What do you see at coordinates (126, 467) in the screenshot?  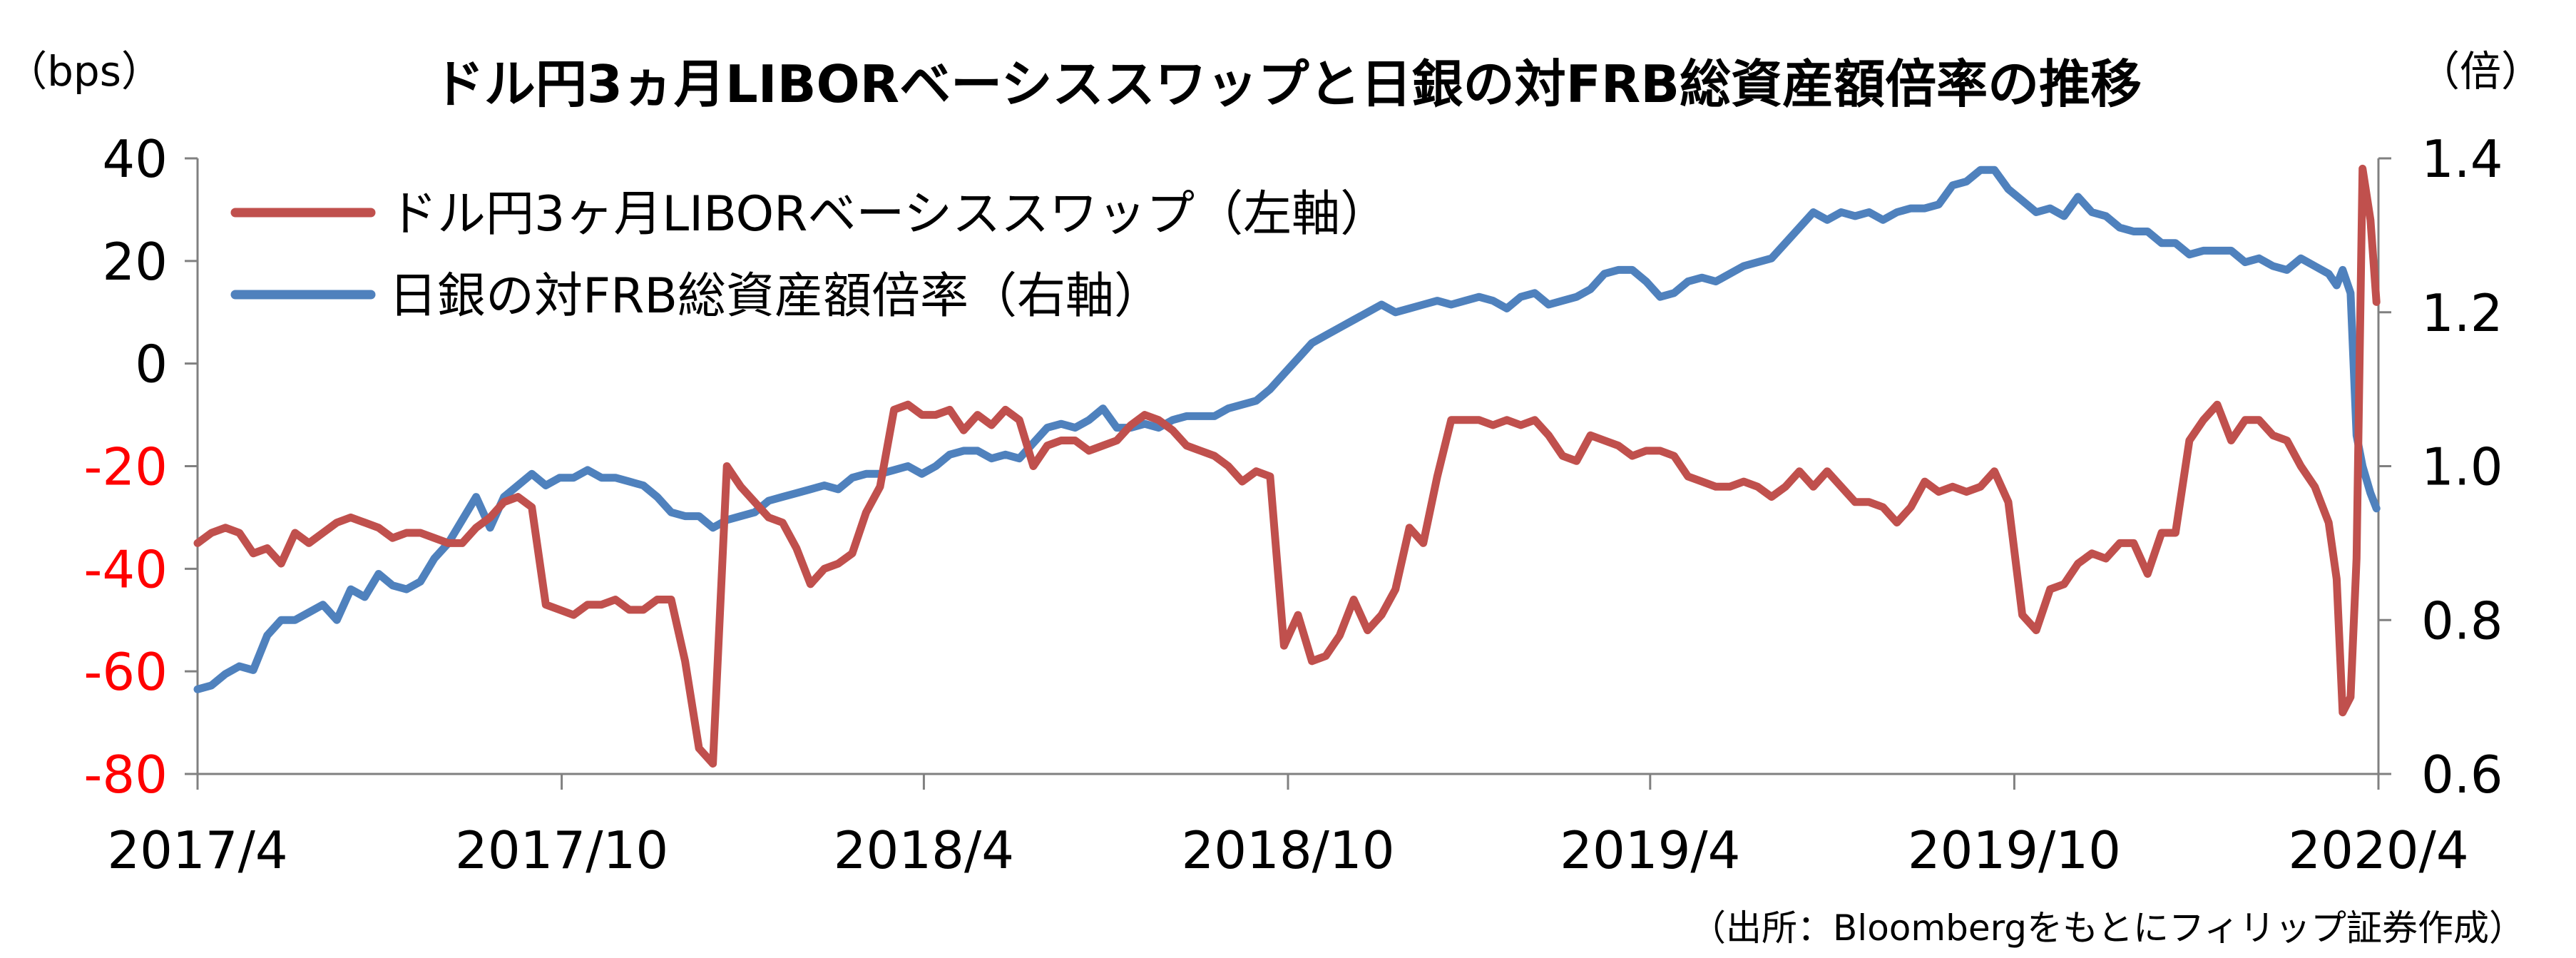 I see `left-tick-label: -20` at bounding box center [126, 467].